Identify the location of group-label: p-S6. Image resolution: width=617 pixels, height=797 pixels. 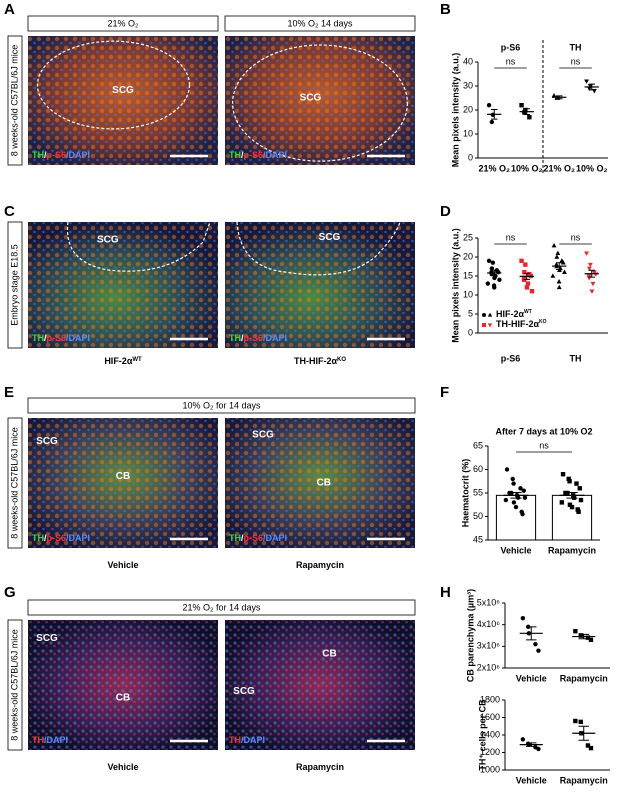
(511, 47).